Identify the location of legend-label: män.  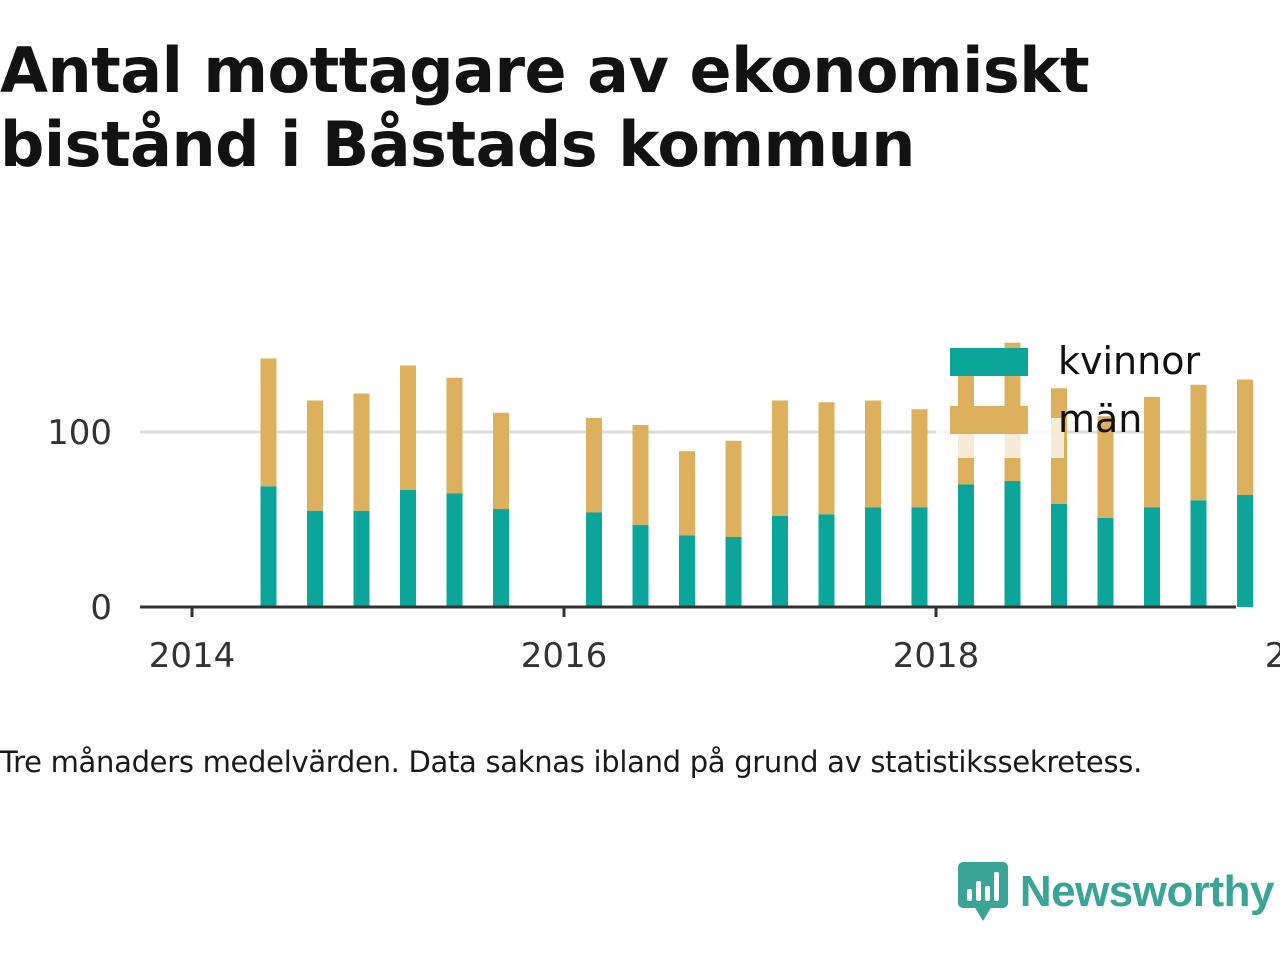
(1100, 419).